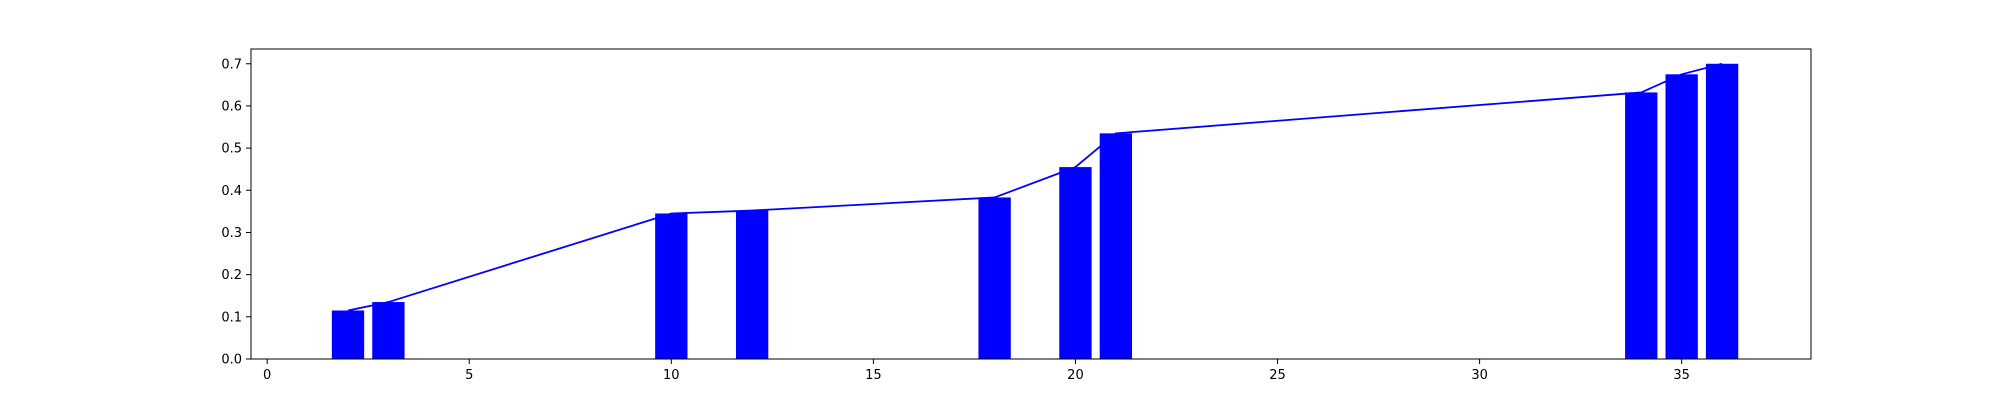  Describe the element at coordinates (231, 64) in the screenshot. I see `y-tick-label-7: 0.7` at that location.